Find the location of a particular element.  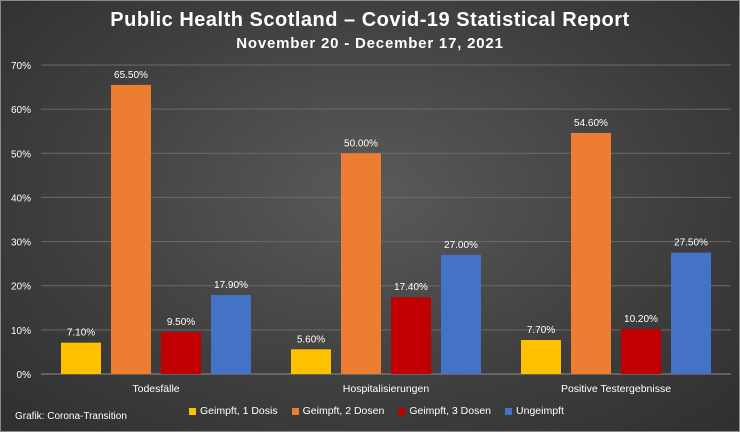

y-tick-label: 40% is located at coordinates (21, 198).